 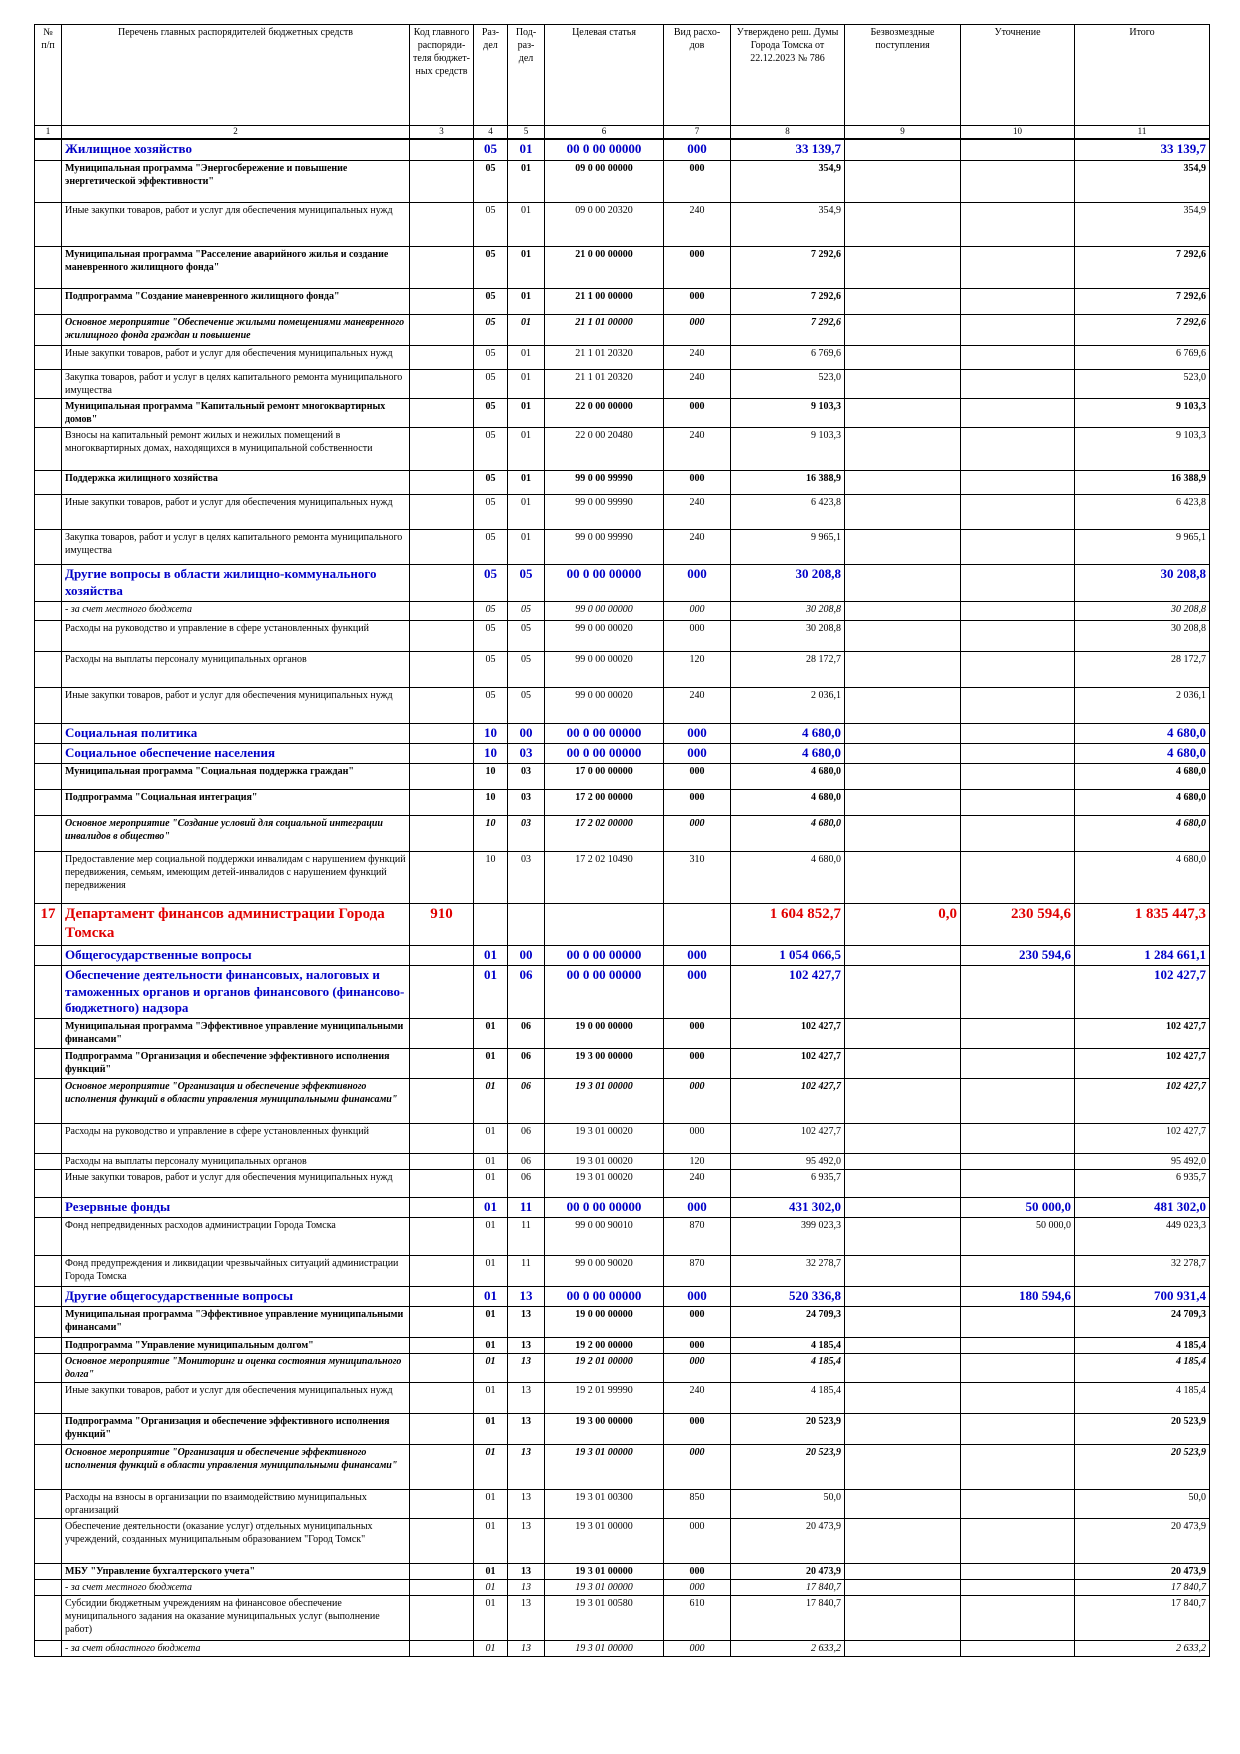 I want to click on expense-type, so click(x=697, y=924).